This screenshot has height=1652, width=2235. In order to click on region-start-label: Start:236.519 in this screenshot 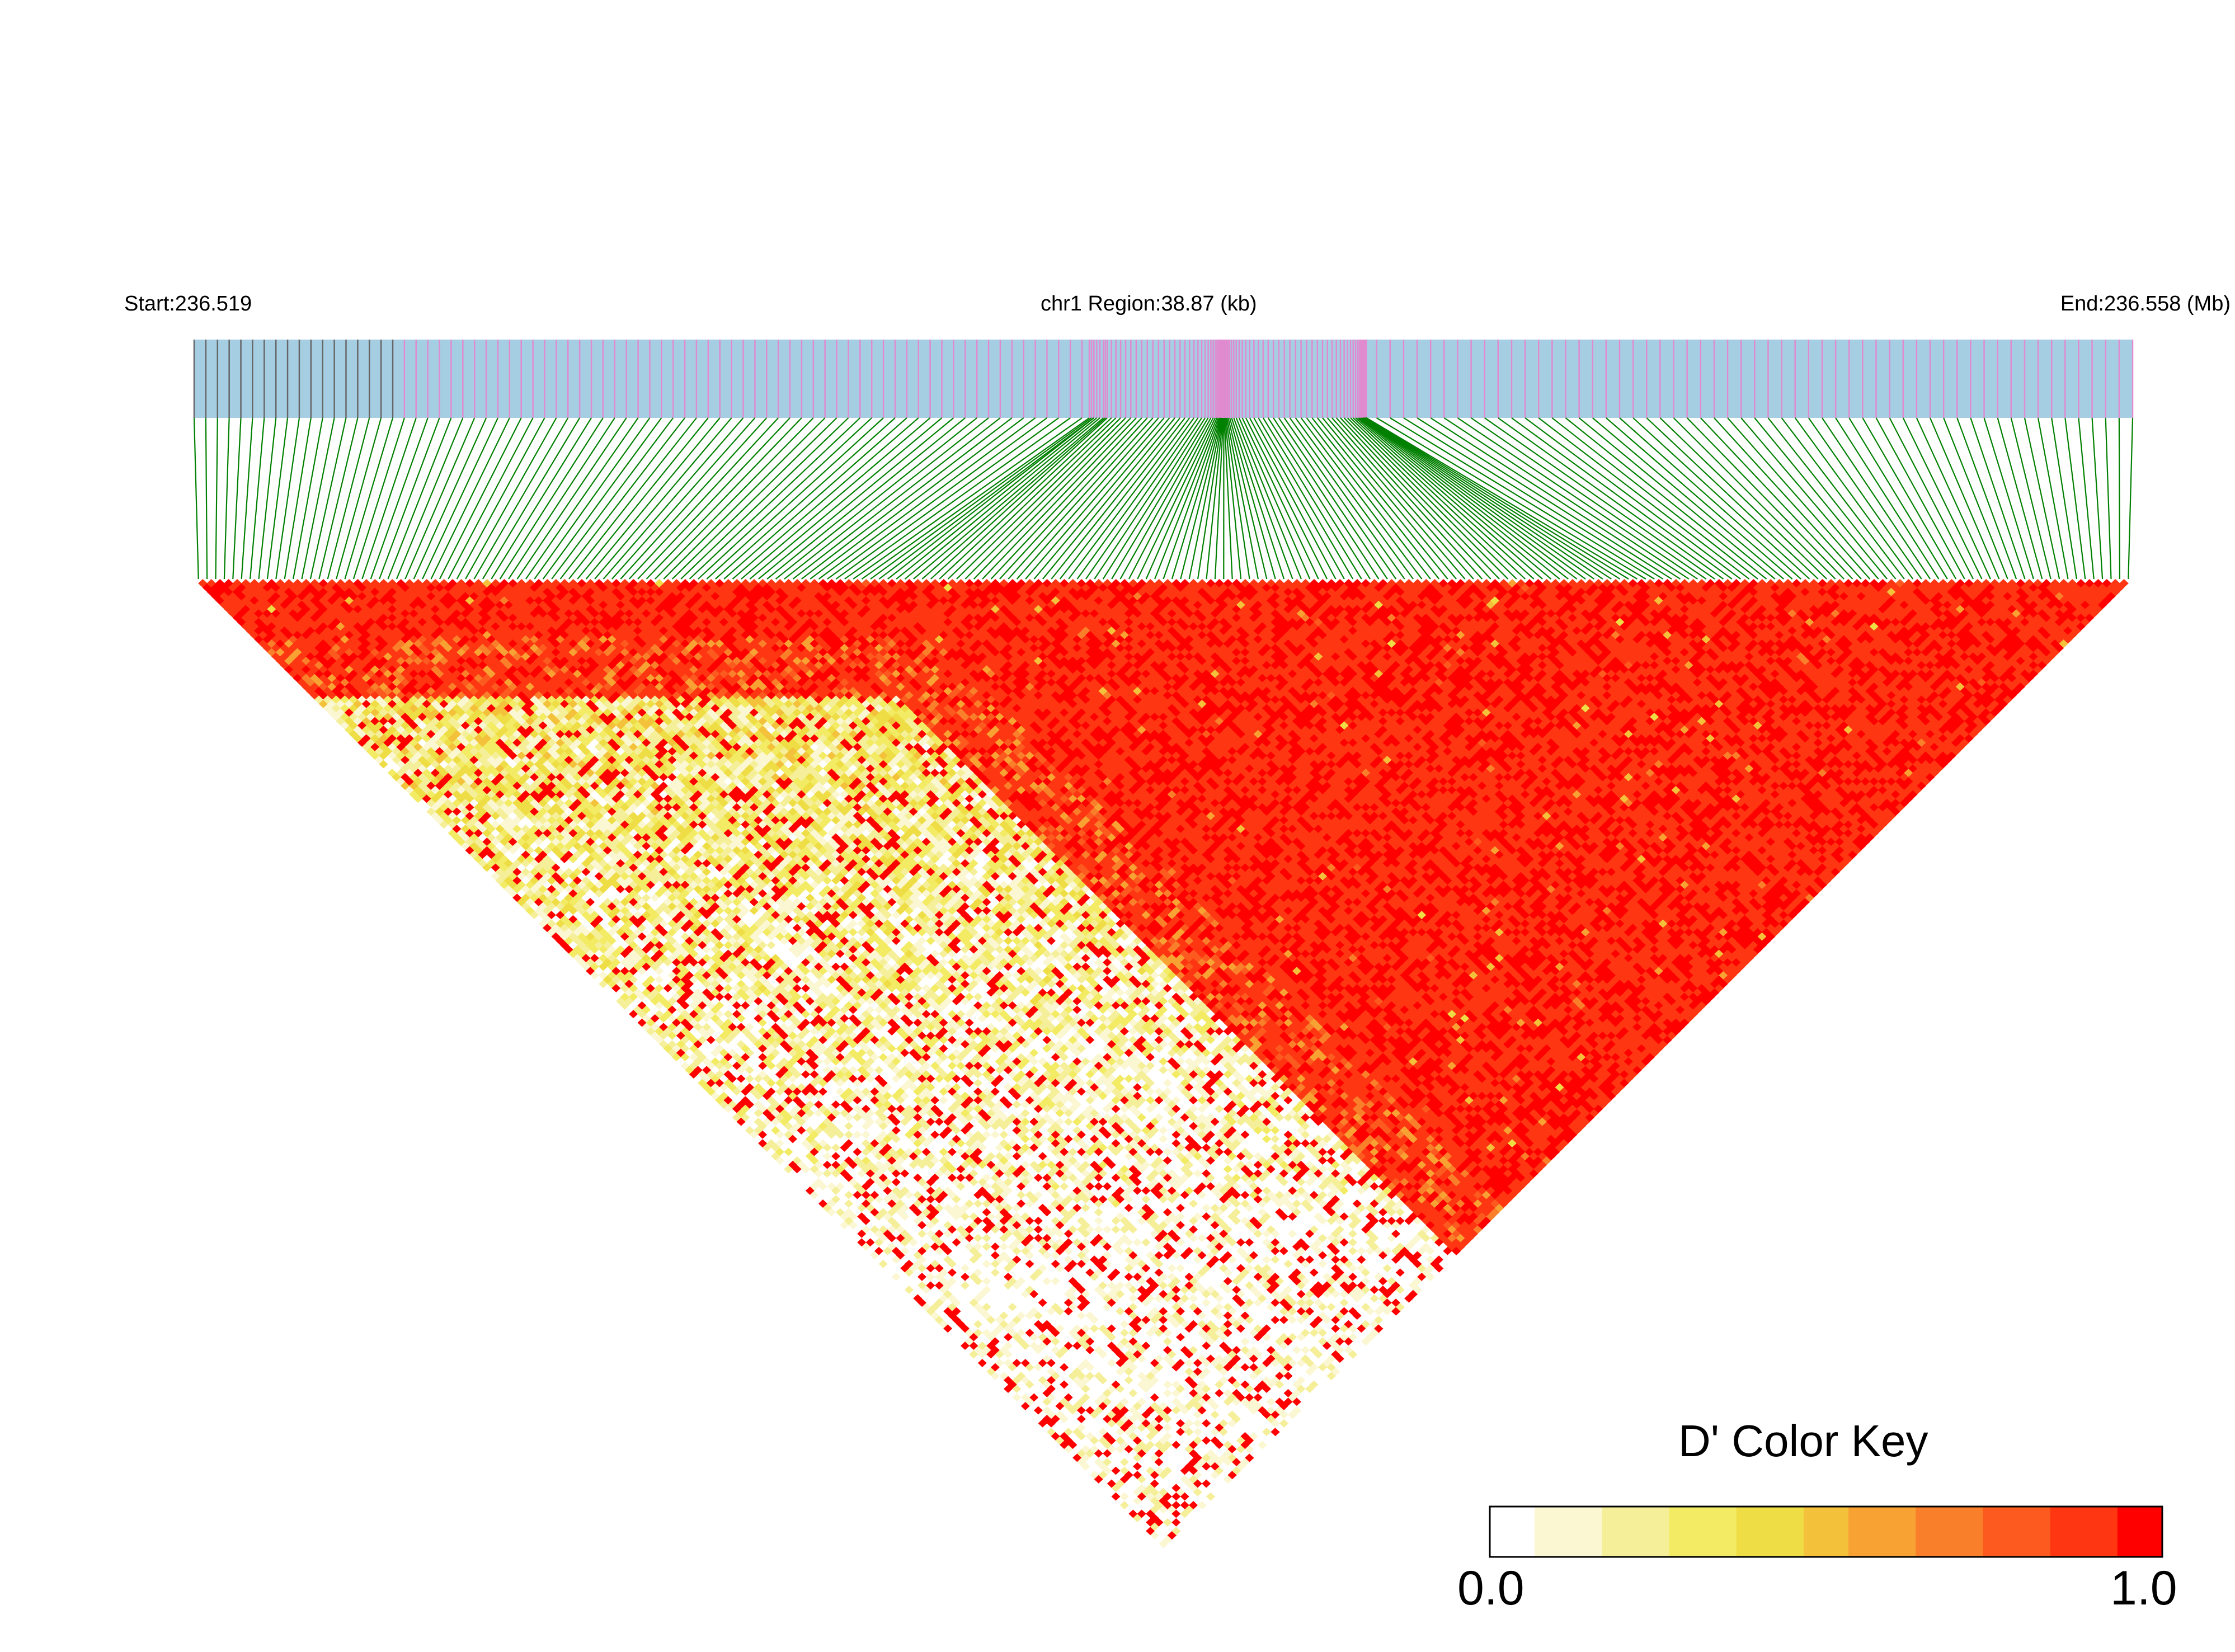, I will do `click(188, 304)`.